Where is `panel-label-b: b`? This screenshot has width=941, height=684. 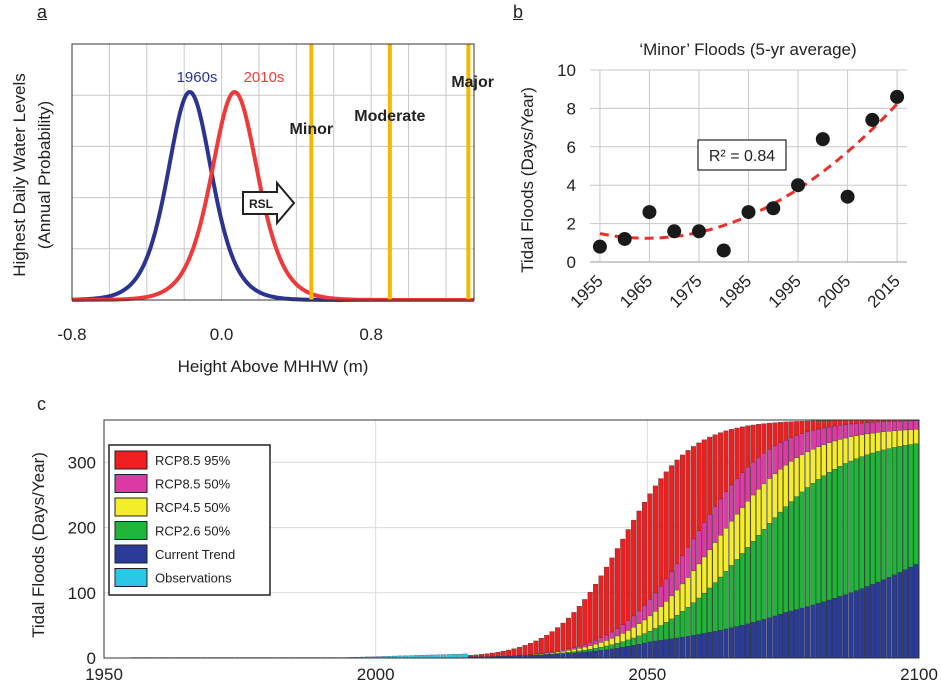 panel-label-b: b is located at coordinates (518, 12).